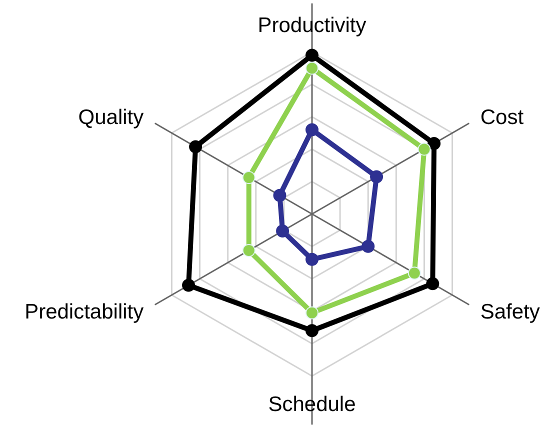  Describe the element at coordinates (510, 312) in the screenshot. I see `spoke-label: Safety` at that location.